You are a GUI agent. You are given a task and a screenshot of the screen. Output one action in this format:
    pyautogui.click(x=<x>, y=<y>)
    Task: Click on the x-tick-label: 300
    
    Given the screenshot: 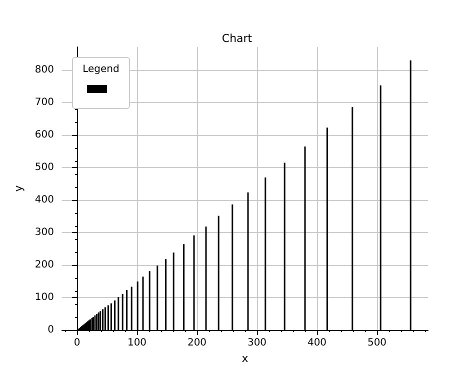 What is the action you would take?
    pyautogui.click(x=257, y=343)
    